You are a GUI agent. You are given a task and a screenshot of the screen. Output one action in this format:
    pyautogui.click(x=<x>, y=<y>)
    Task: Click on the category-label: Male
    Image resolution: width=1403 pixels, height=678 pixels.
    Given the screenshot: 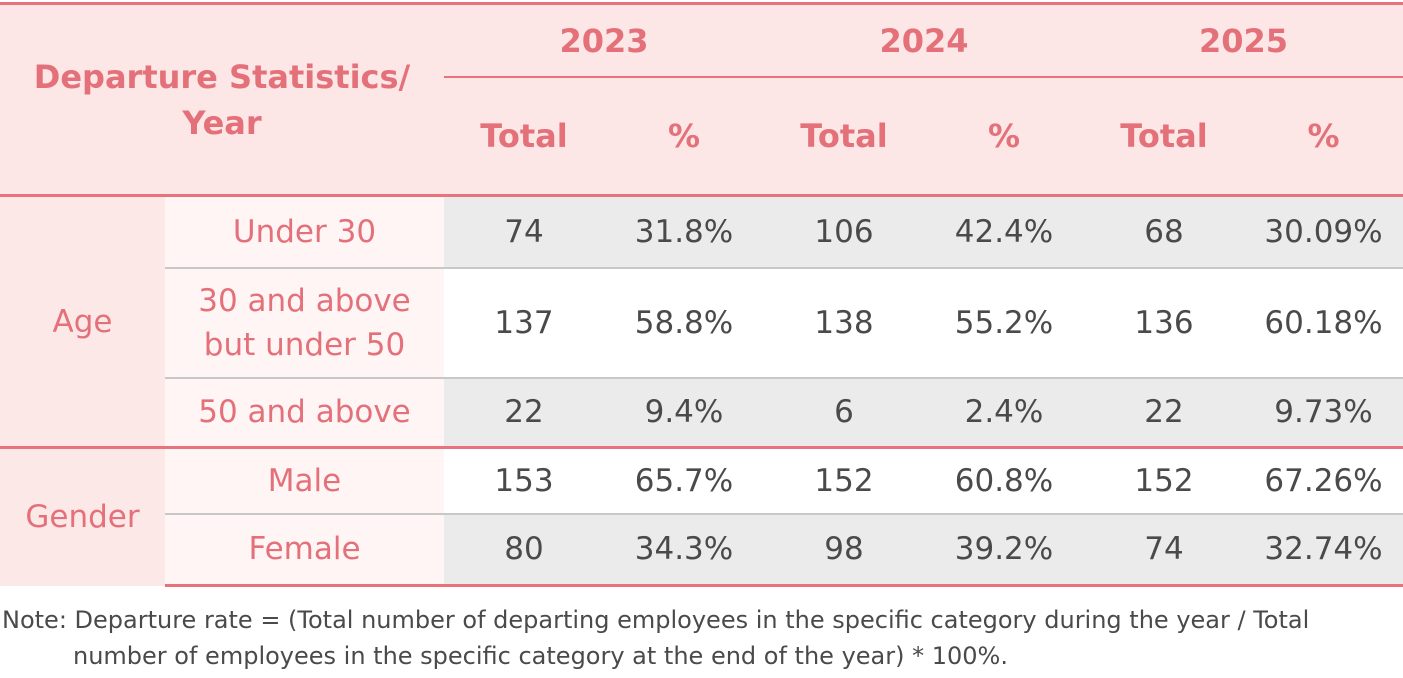 What is the action you would take?
    pyautogui.click(x=304, y=480)
    